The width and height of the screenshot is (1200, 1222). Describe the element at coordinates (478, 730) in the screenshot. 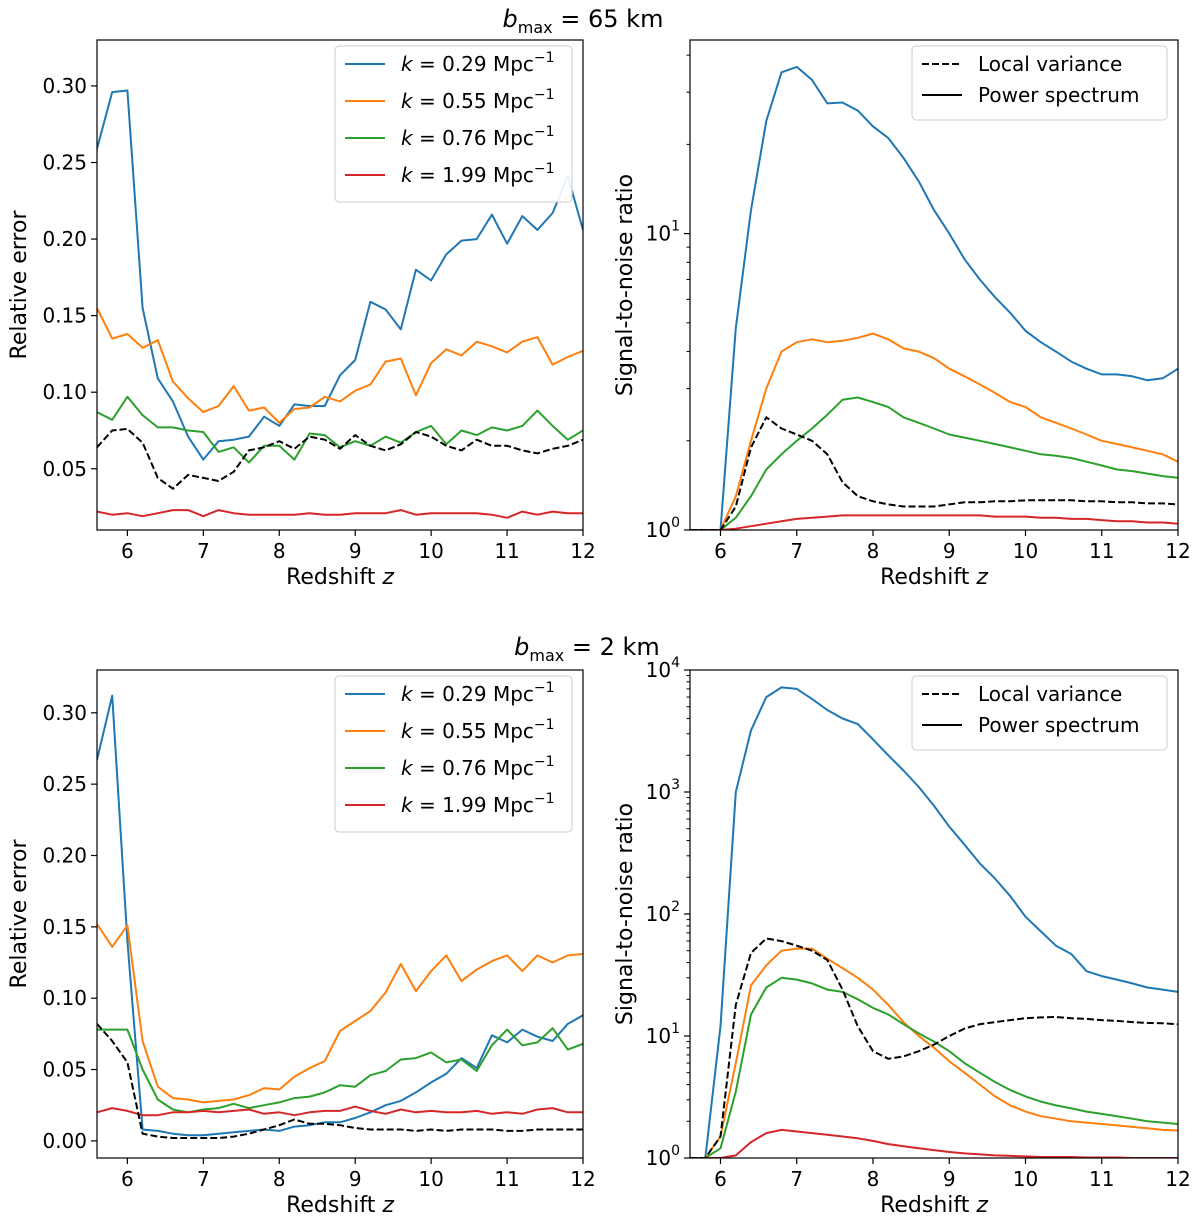

I see `legend-label: k = 0.55 Mpc−1` at that location.